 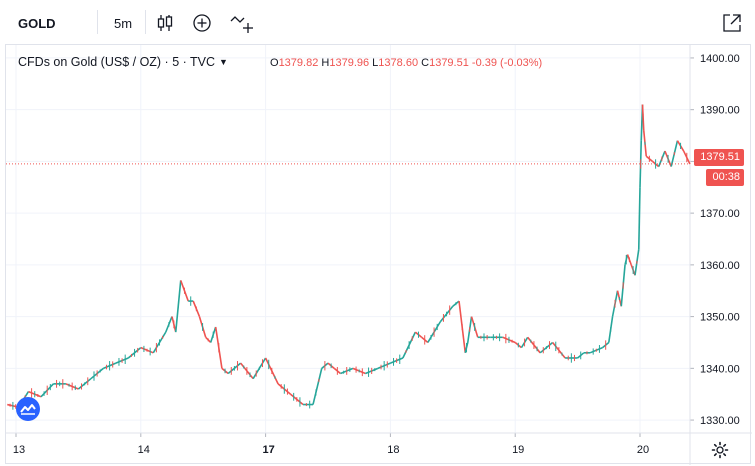 I want to click on fullscreen-icon, so click(x=732, y=23).